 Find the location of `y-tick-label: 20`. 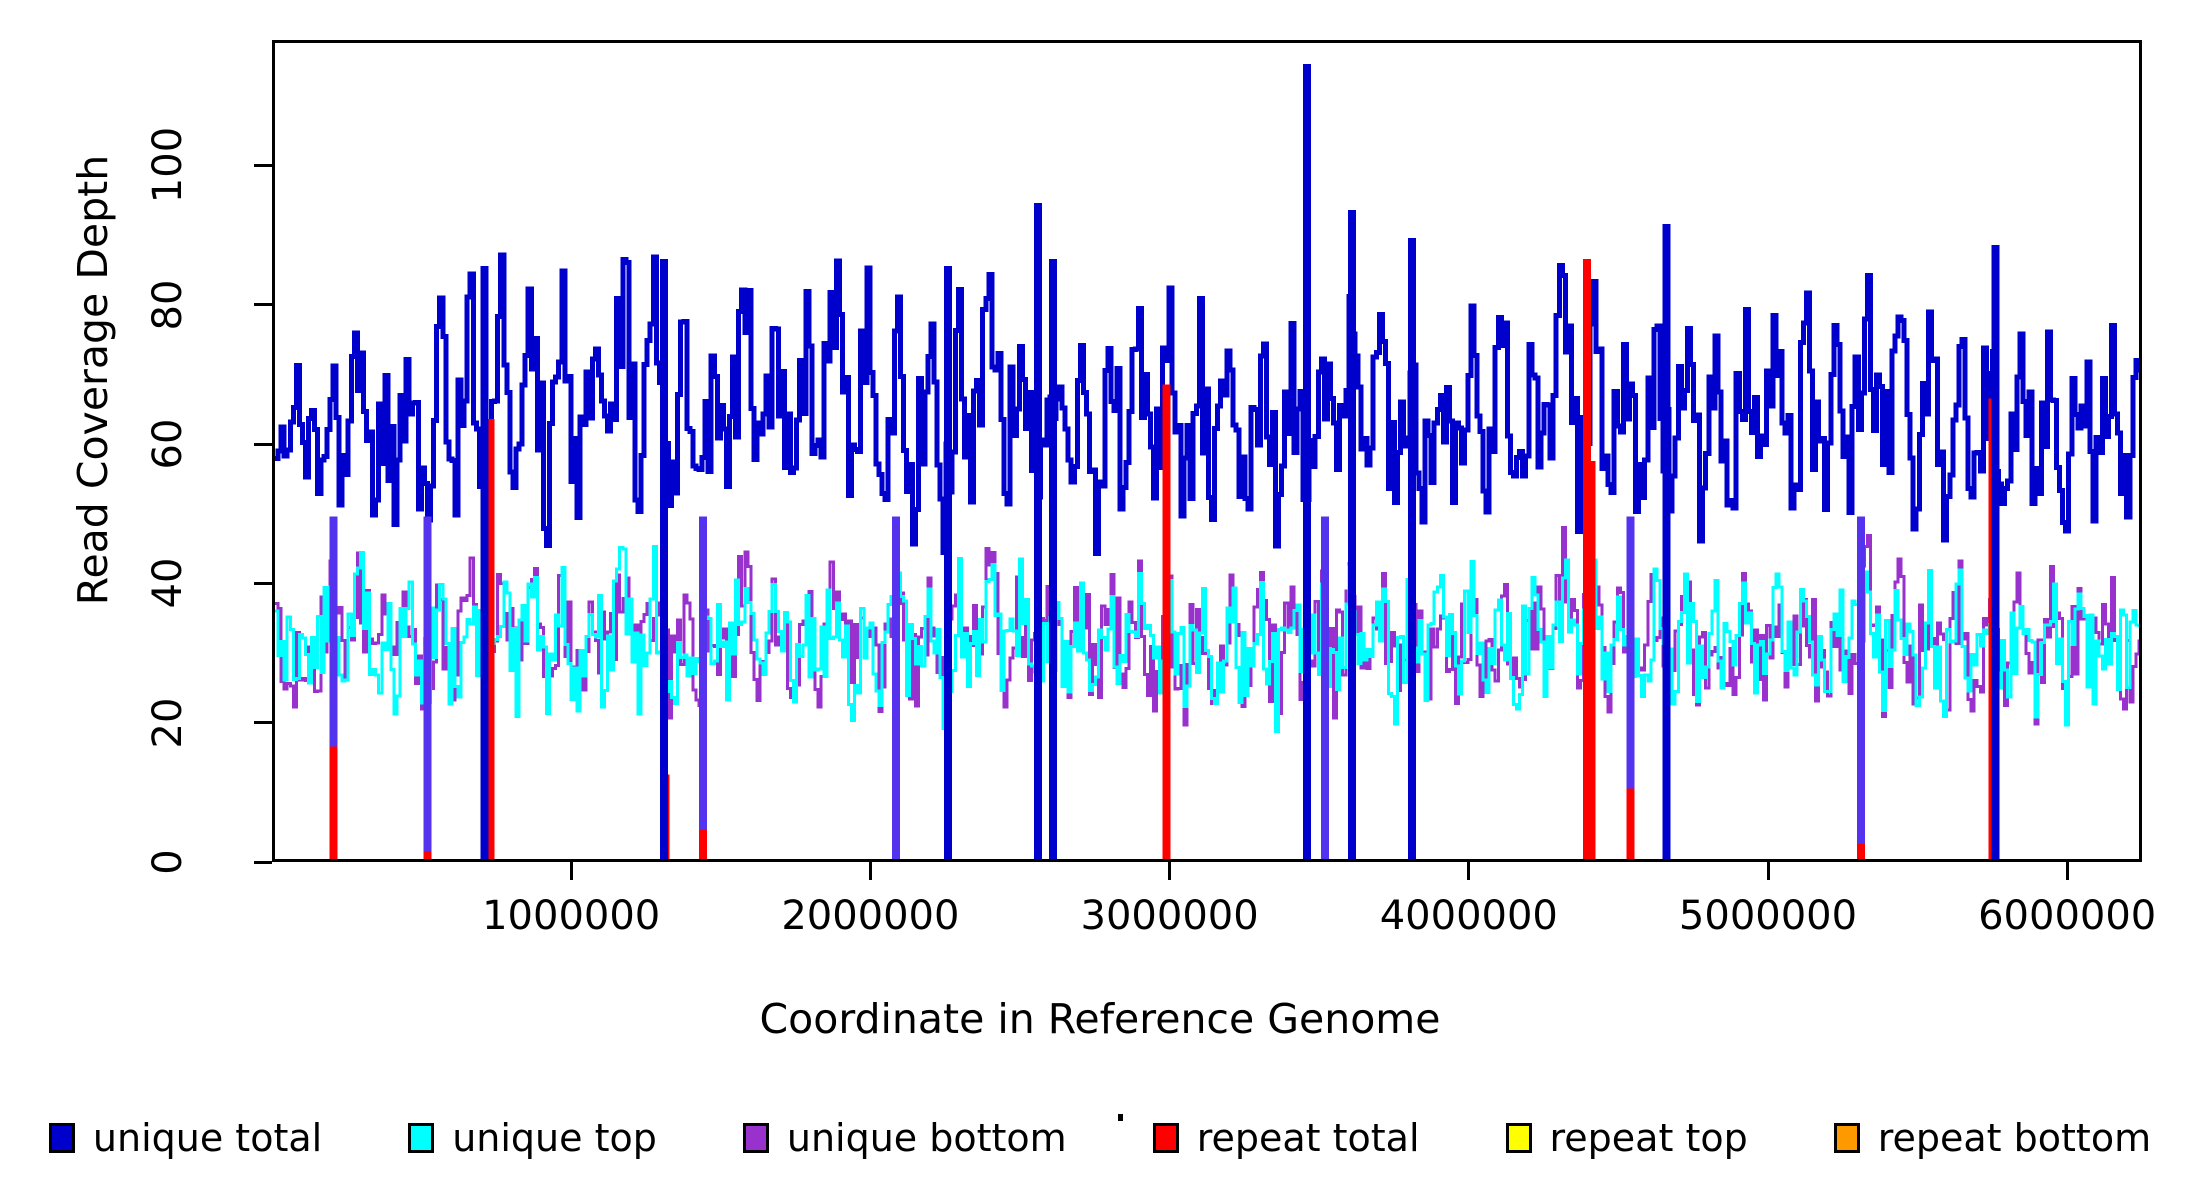

y-tick-label: 20 is located at coordinates (168, 723).